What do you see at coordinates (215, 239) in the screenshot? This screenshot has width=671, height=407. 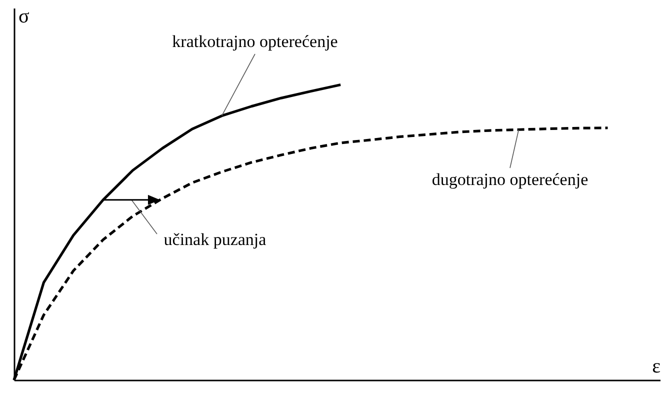 I see `annotation: učinak puzanja` at bounding box center [215, 239].